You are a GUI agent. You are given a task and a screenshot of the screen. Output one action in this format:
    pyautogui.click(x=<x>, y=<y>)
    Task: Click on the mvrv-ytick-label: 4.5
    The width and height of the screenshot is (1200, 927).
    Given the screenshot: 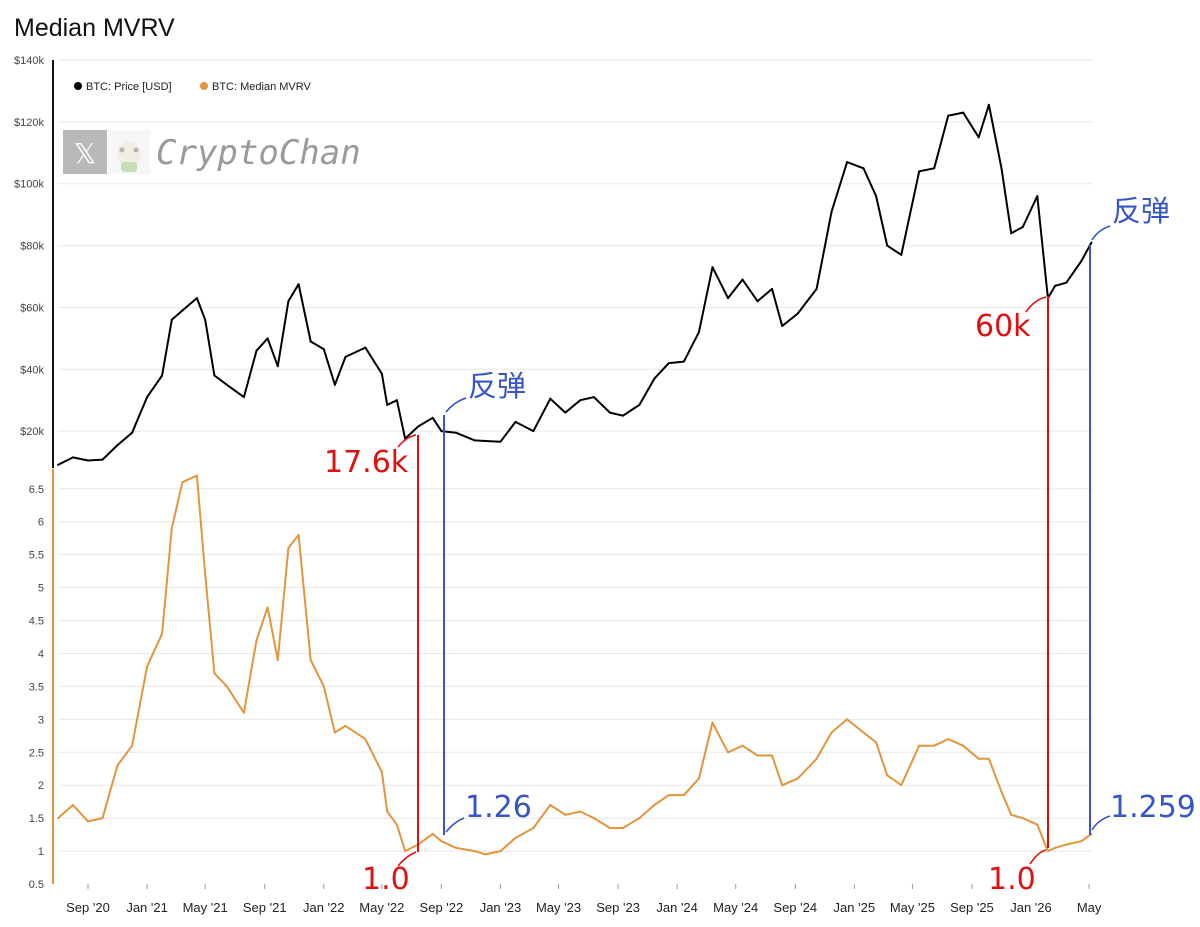 What is the action you would take?
    pyautogui.click(x=36, y=622)
    